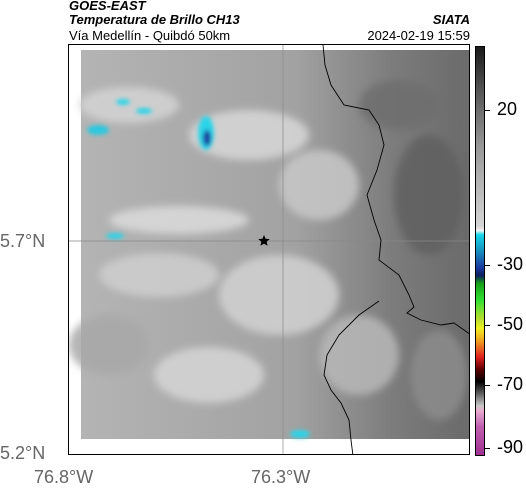 The width and height of the screenshot is (526, 491). I want to click on title-region: Vía Medellín - Quibdó 50km, so click(150, 35).